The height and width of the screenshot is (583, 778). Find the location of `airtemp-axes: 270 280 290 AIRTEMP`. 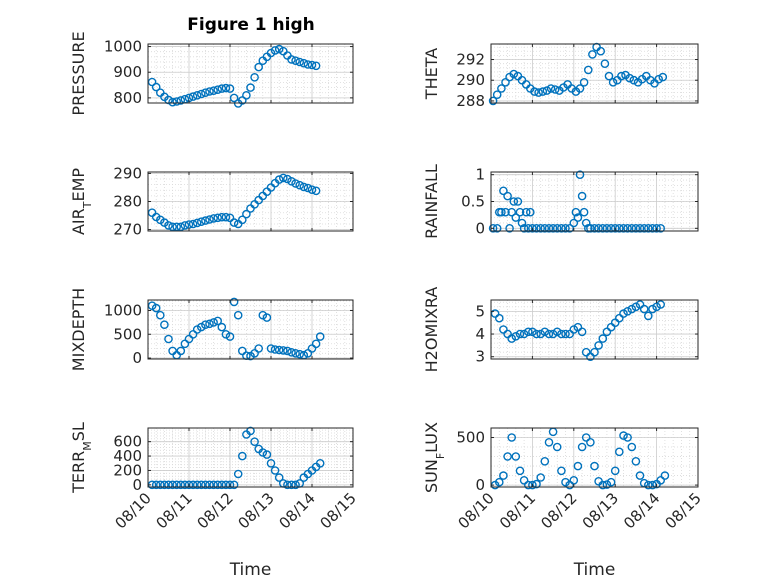

airtemp-axes: 270 280 290 AIRTEMP is located at coordinates (211, 201).